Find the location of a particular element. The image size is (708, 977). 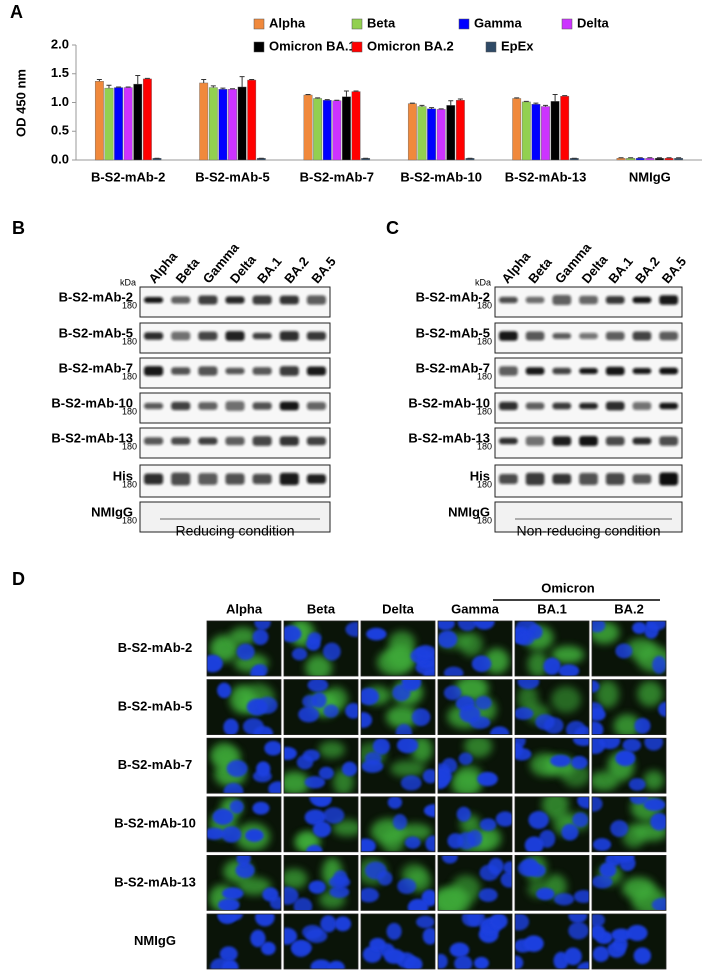

caption: Reducing condition is located at coordinates (234, 531).